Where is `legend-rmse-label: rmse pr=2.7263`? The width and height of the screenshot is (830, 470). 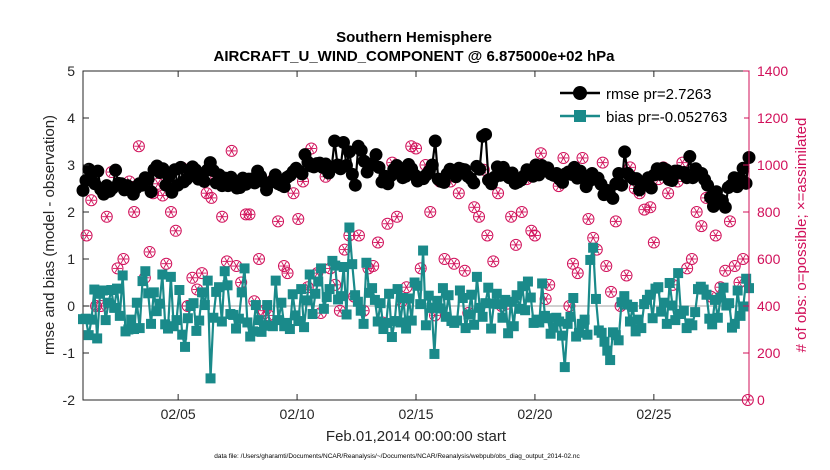
legend-rmse-label: rmse pr=2.7263 is located at coordinates (658, 94).